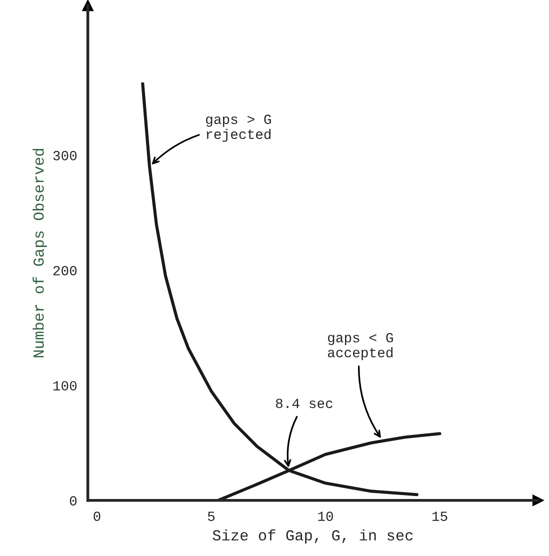  Describe the element at coordinates (440, 517) in the screenshot. I see `x-tick-label: 15` at that location.